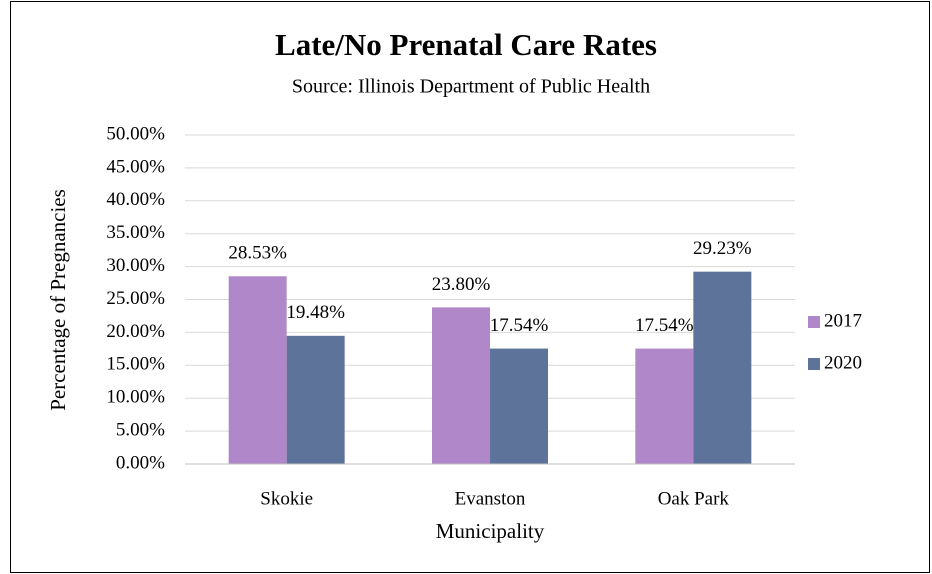 Image resolution: width=932 pixels, height=574 pixels. I want to click on y-tick-label: 50.00%, so click(135, 133).